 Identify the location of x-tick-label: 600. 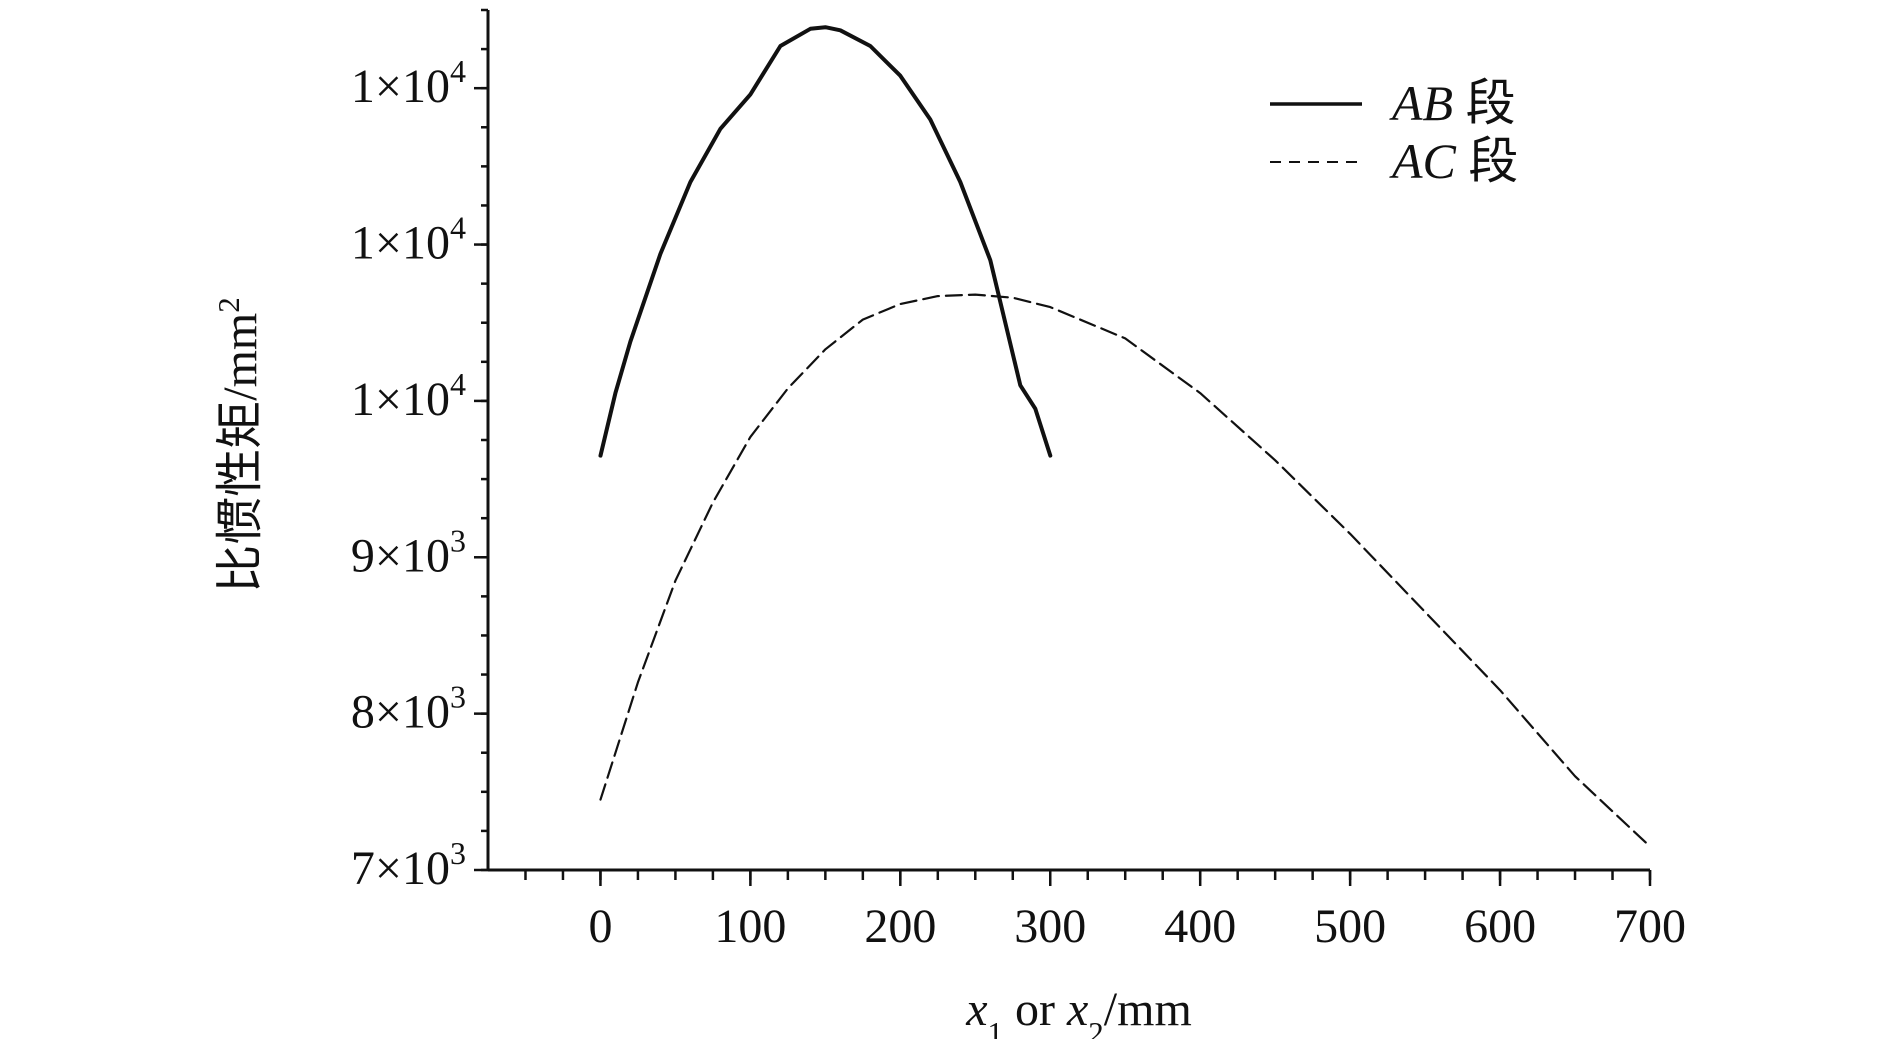
(1500, 926).